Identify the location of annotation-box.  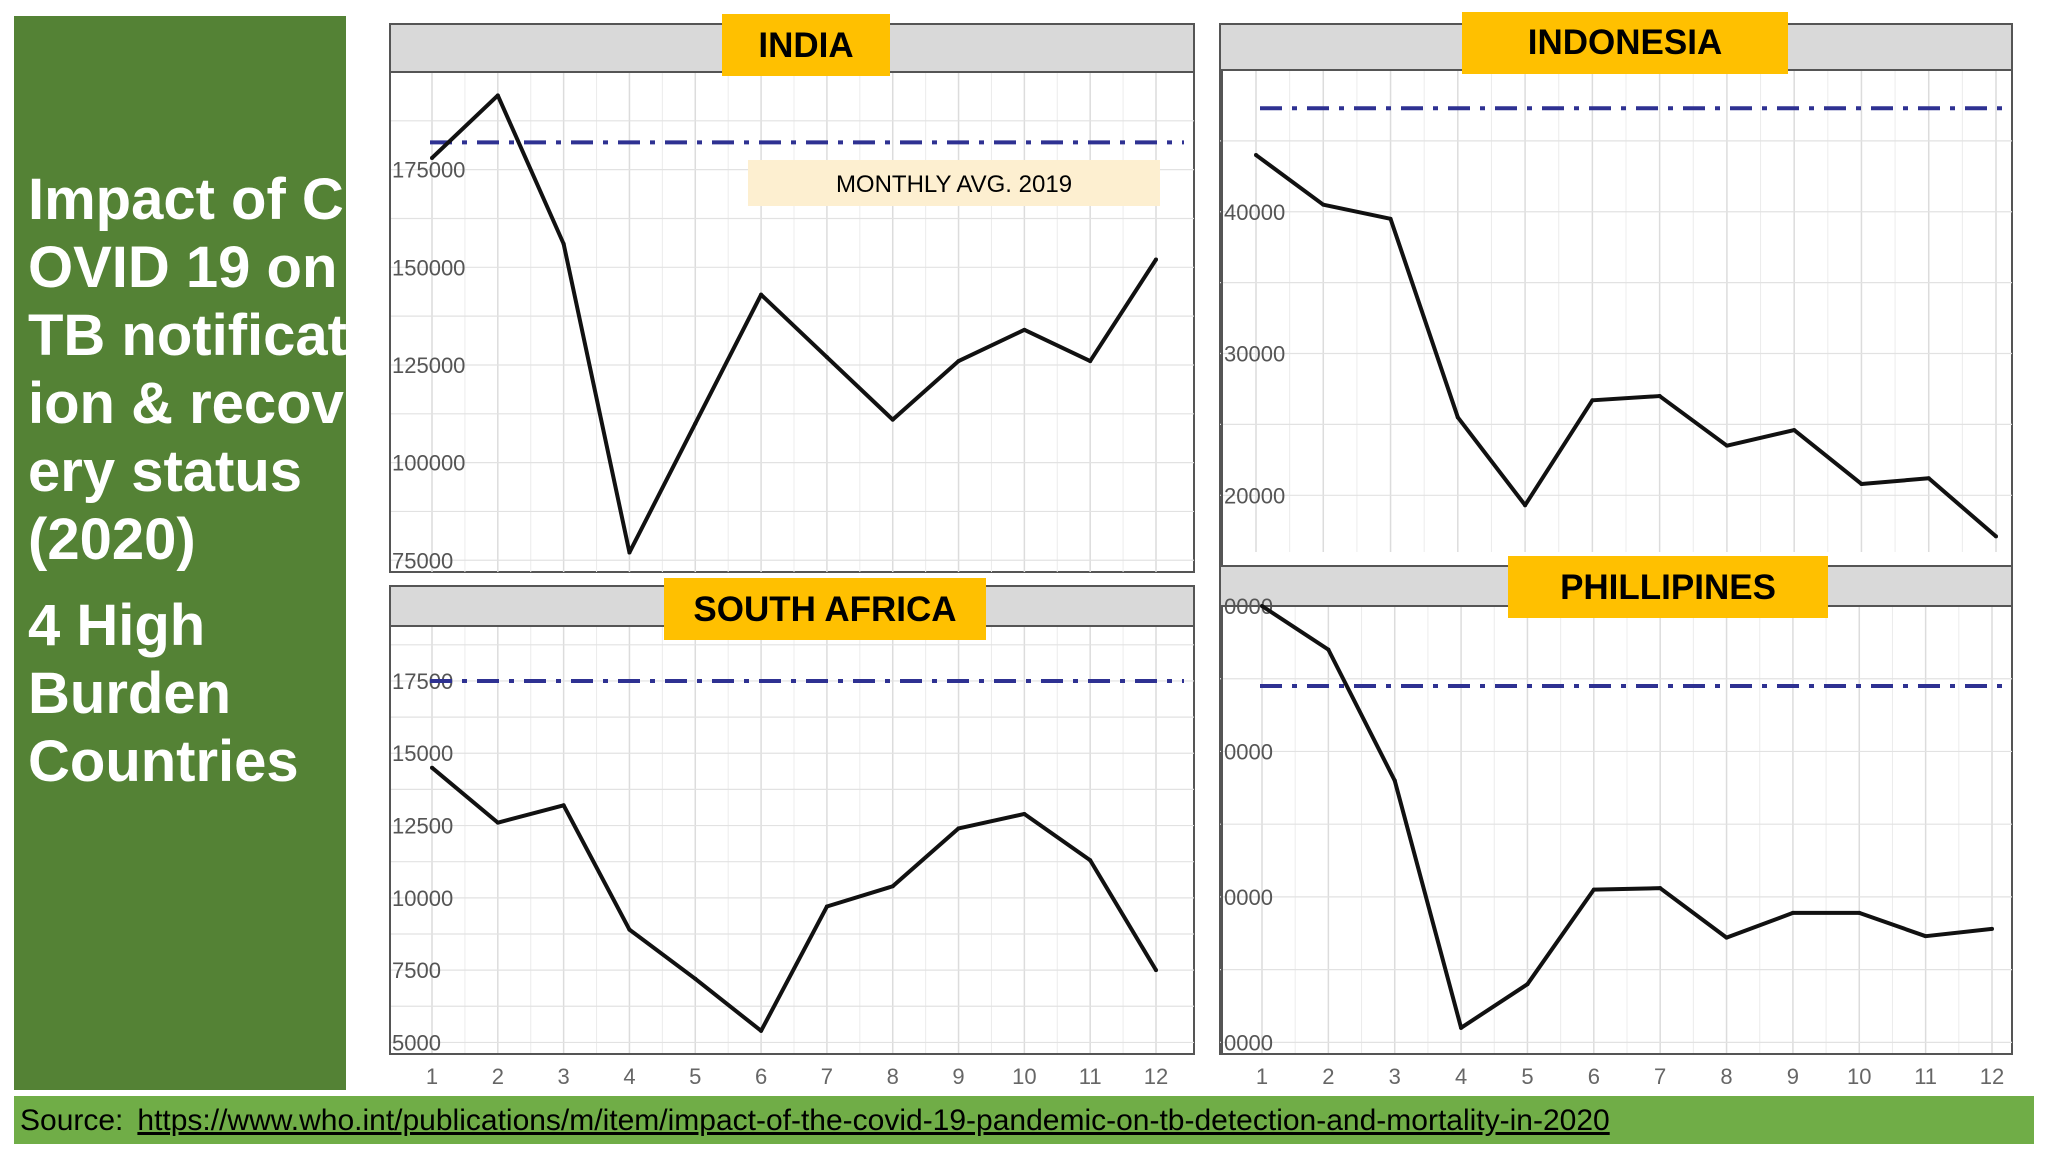
(954, 183).